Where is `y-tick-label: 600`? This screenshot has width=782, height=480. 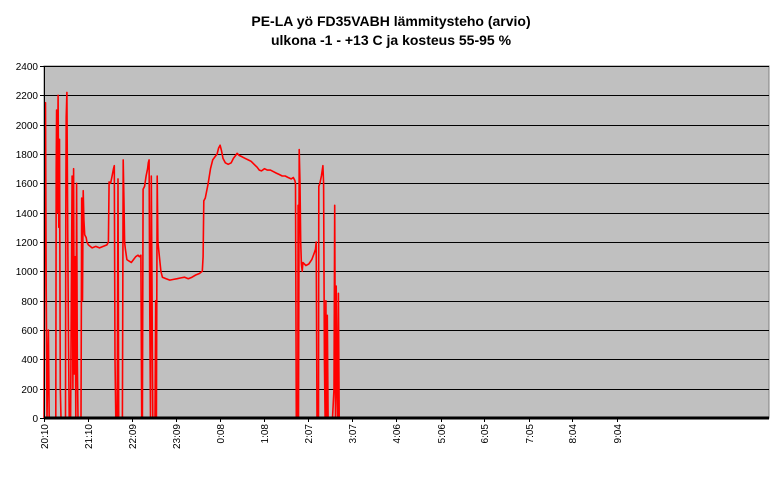
y-tick-label: 600 is located at coordinates (29, 331).